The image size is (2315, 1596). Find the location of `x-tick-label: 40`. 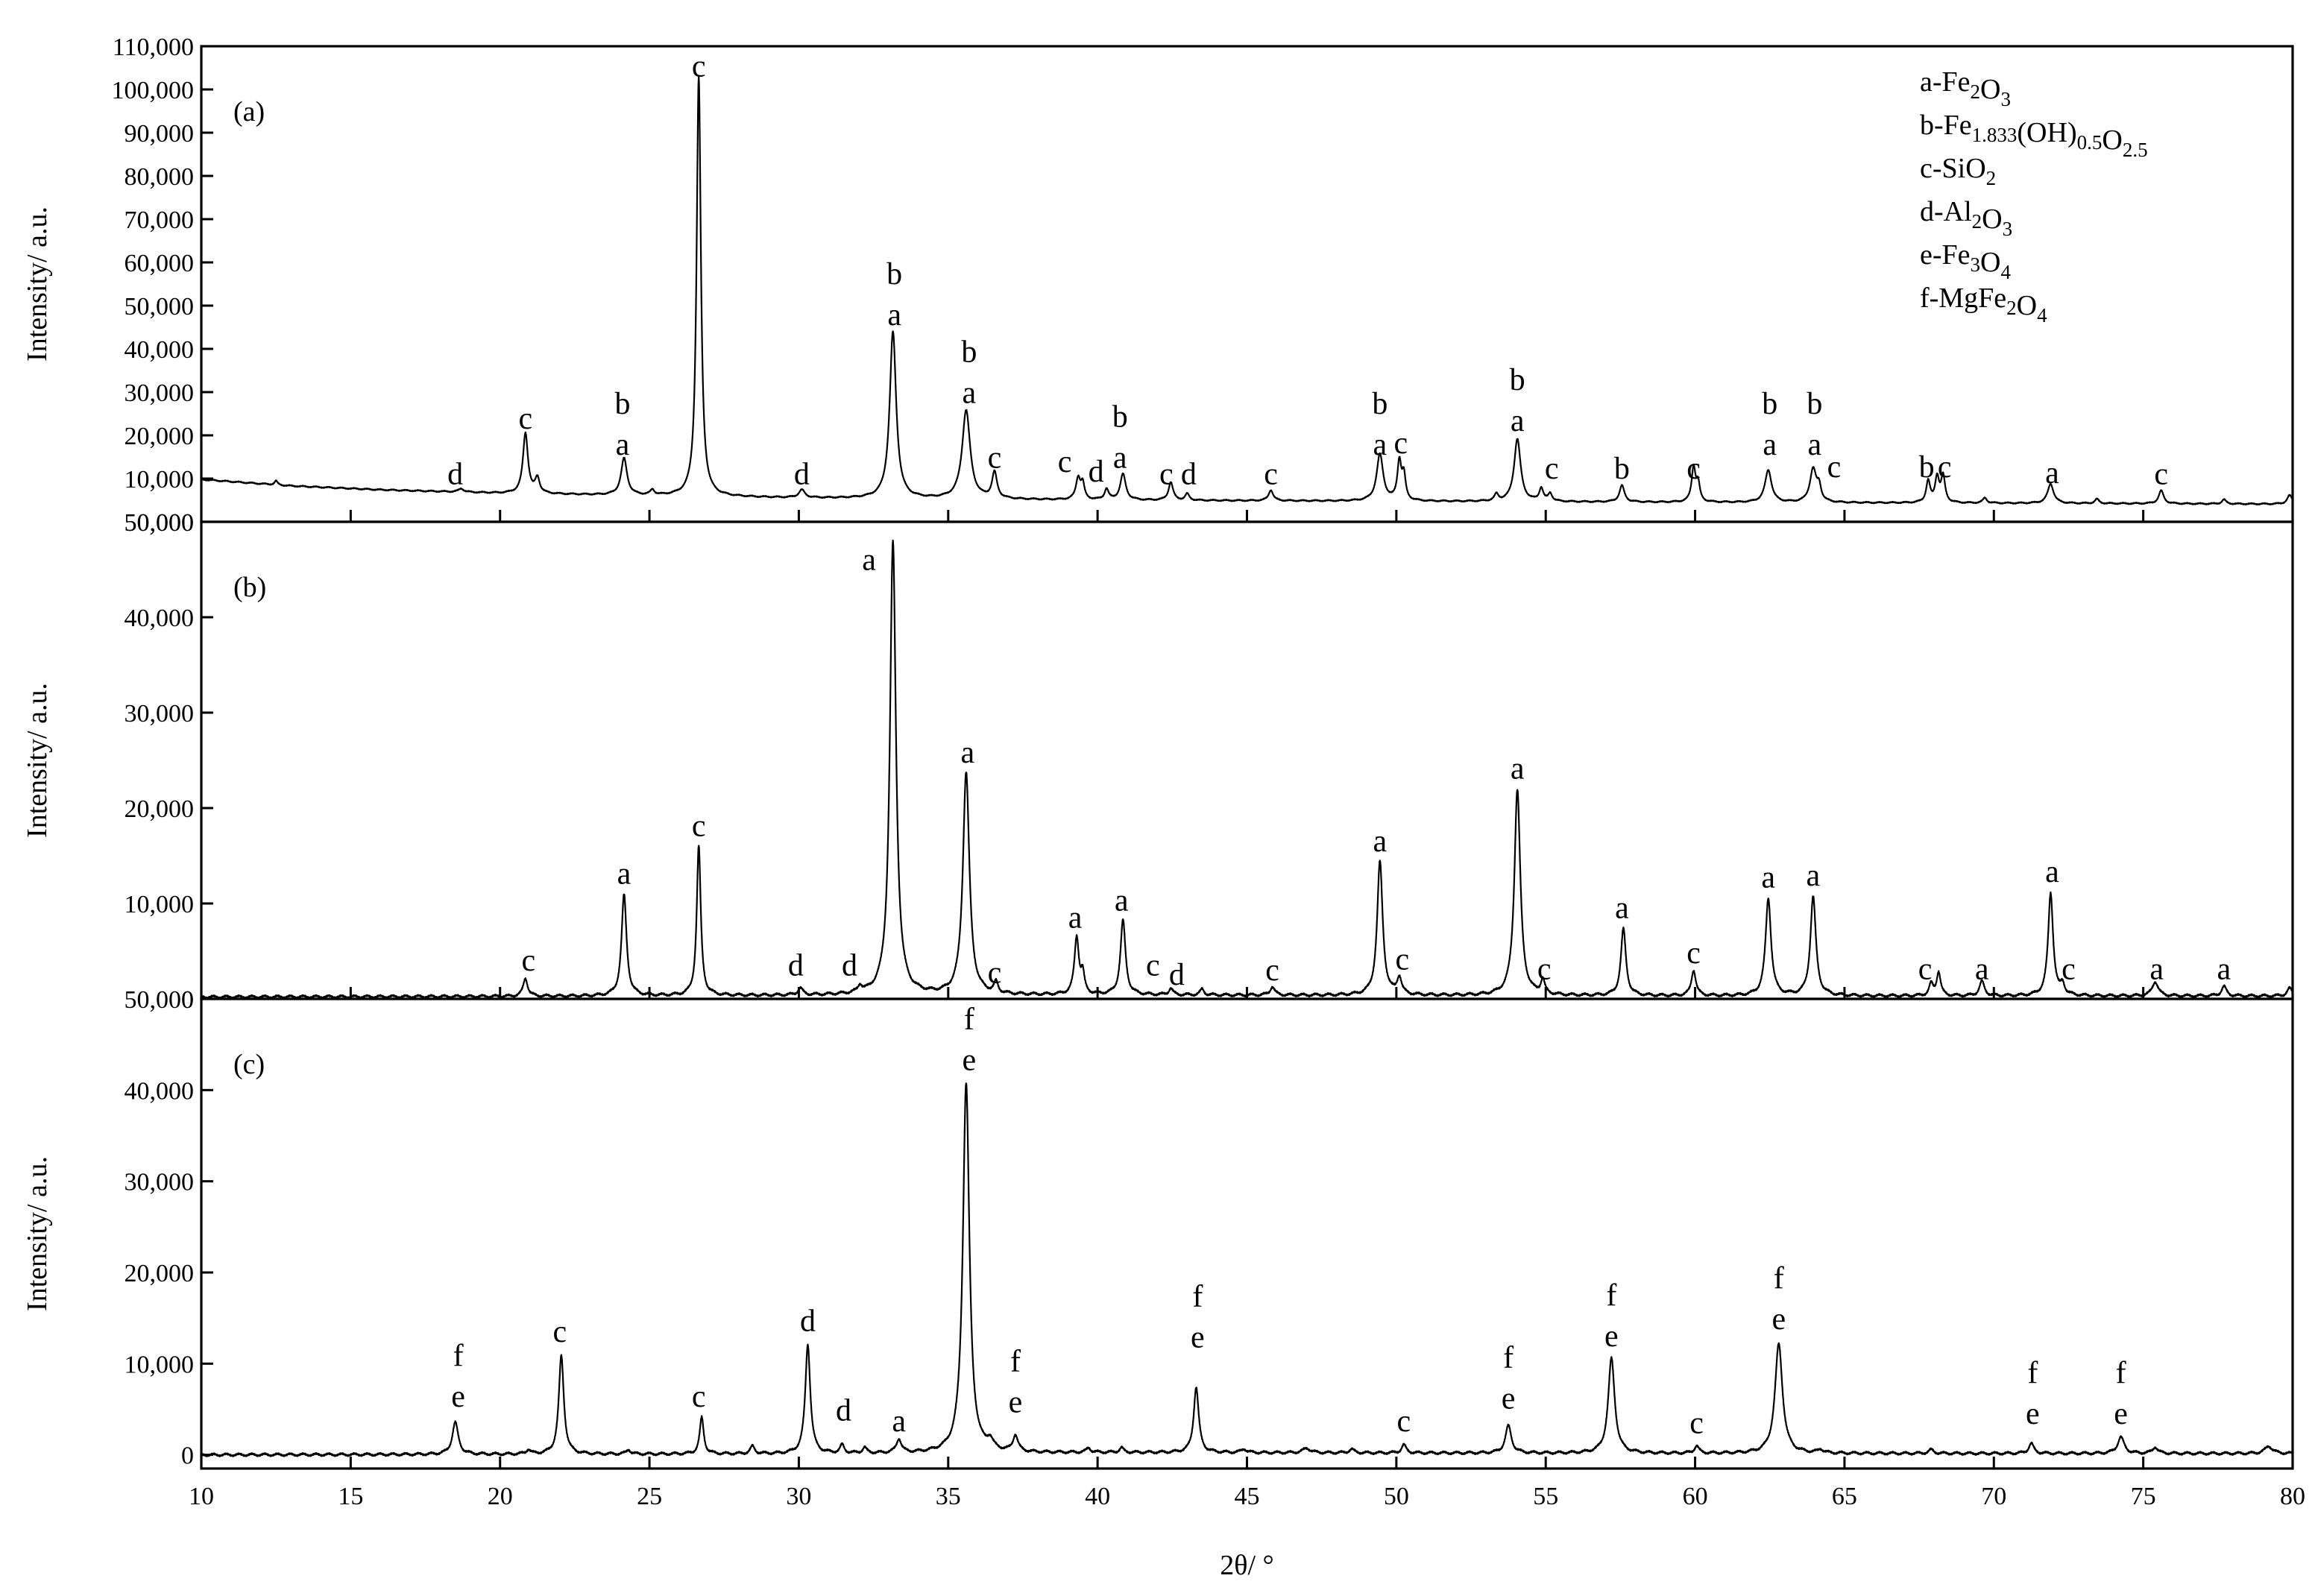

x-tick-label: 40 is located at coordinates (1097, 1496).